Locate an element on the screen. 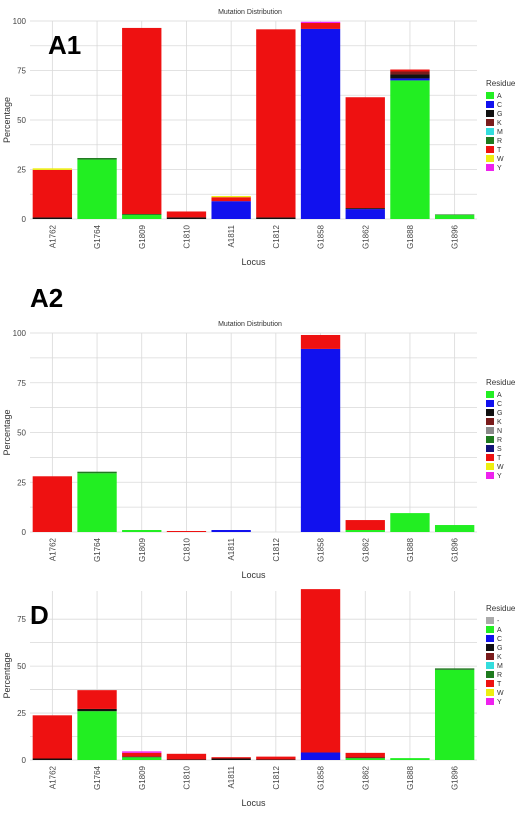  bar-segment-c1810-g is located at coordinates (186, 218).